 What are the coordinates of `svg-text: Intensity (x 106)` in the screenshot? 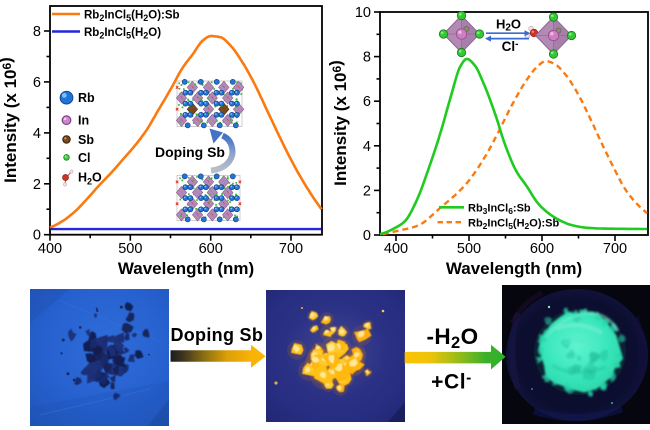 It's located at (10, 120).